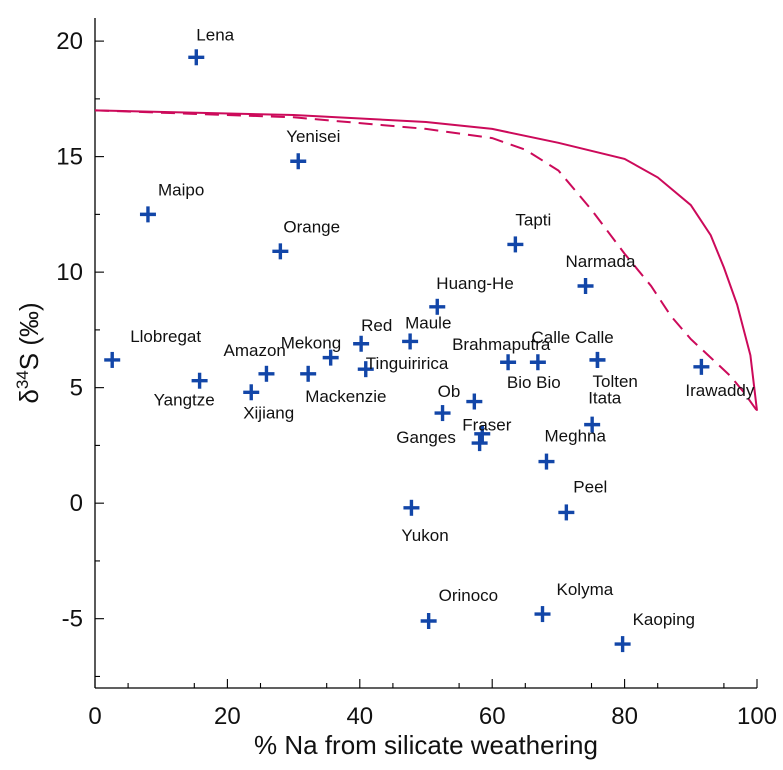  What do you see at coordinates (215, 34) in the screenshot?
I see `point-label: Lena` at bounding box center [215, 34].